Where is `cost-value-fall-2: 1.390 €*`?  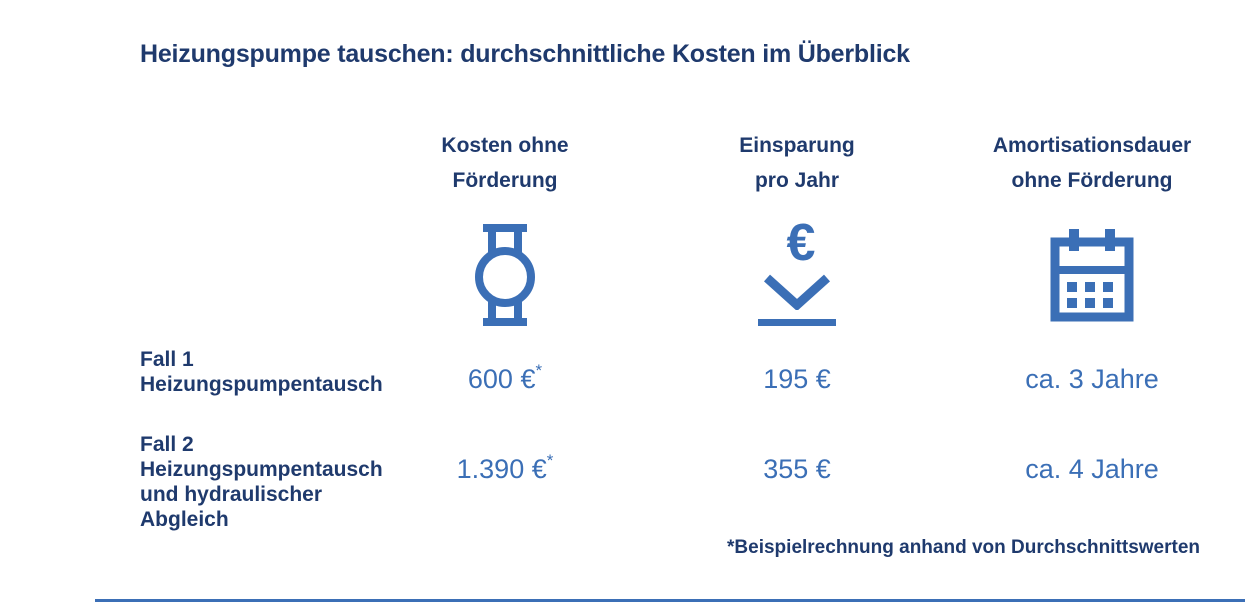 cost-value-fall-2: 1.390 €* is located at coordinates (505, 468).